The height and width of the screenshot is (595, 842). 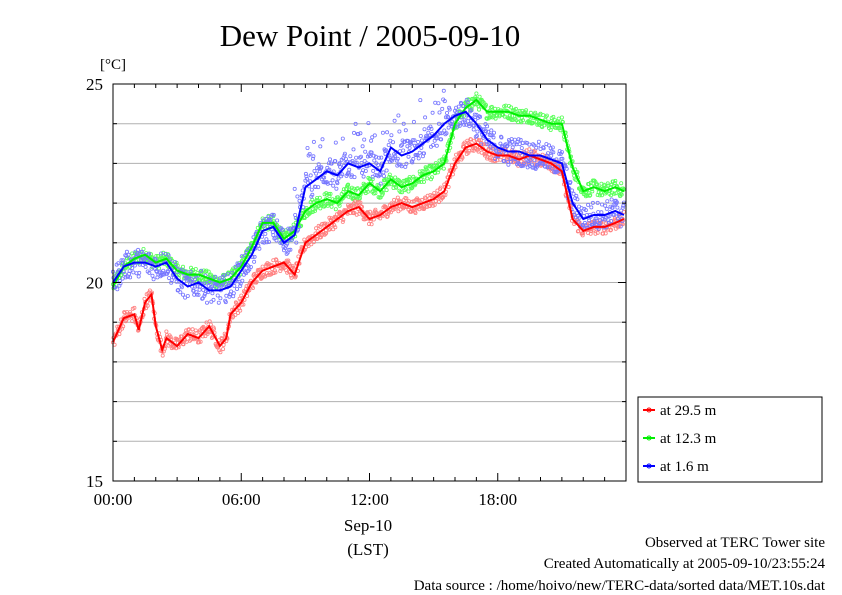 What do you see at coordinates (368, 525) in the screenshot?
I see `x-axis-date-label: Sep-10` at bounding box center [368, 525].